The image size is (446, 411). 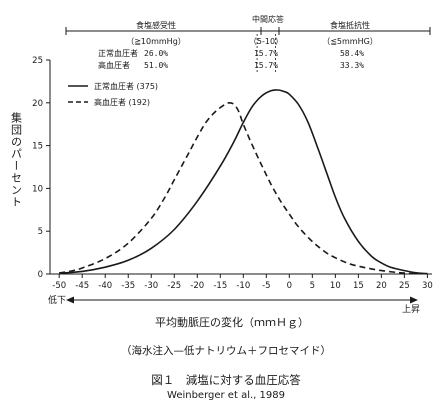 I want to click on x-tick-label-11: 5, so click(x=312, y=286).